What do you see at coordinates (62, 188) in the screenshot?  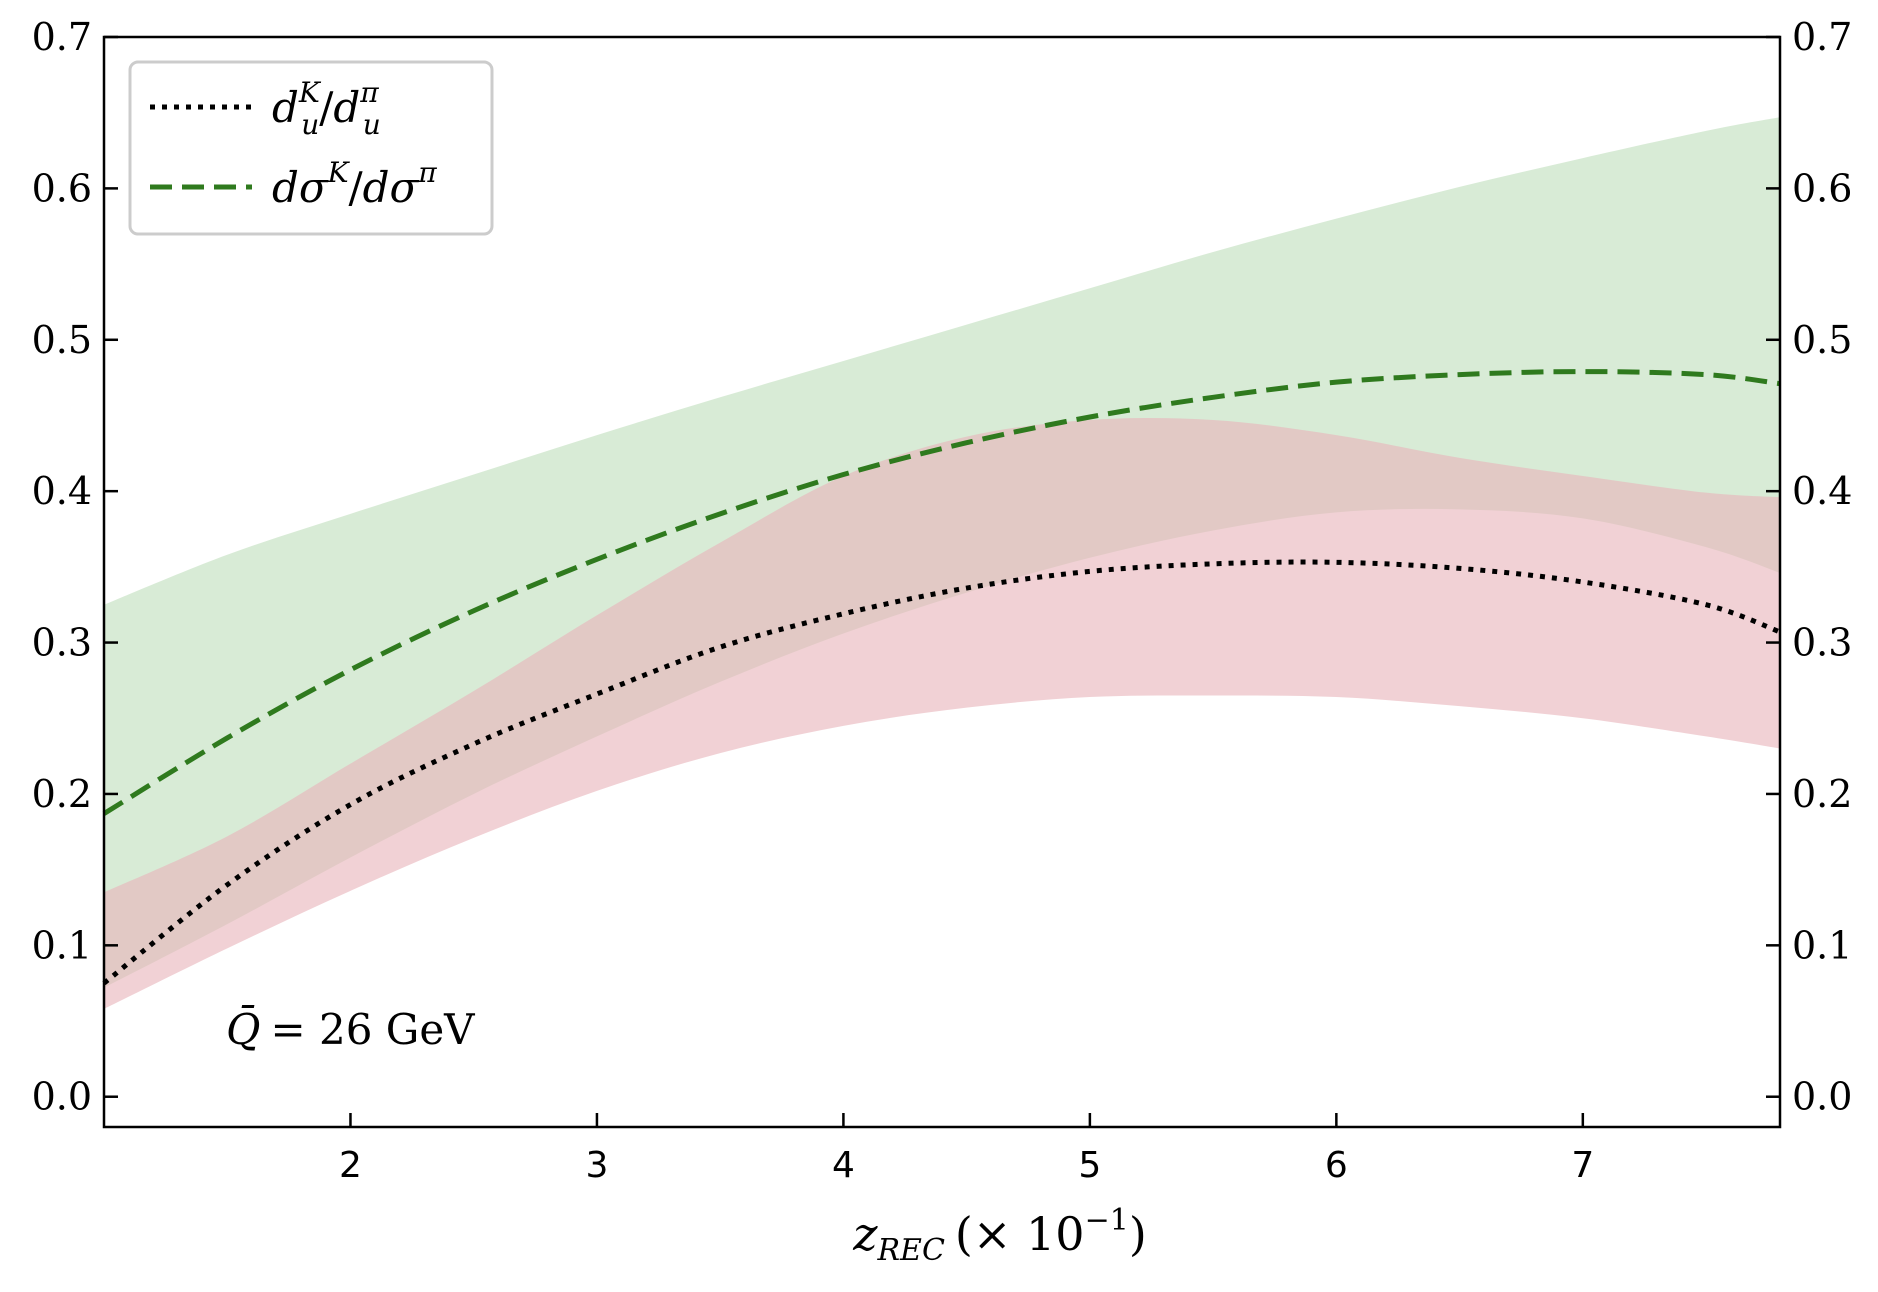 I see `y-tick-label-left: 0.6` at bounding box center [62, 188].